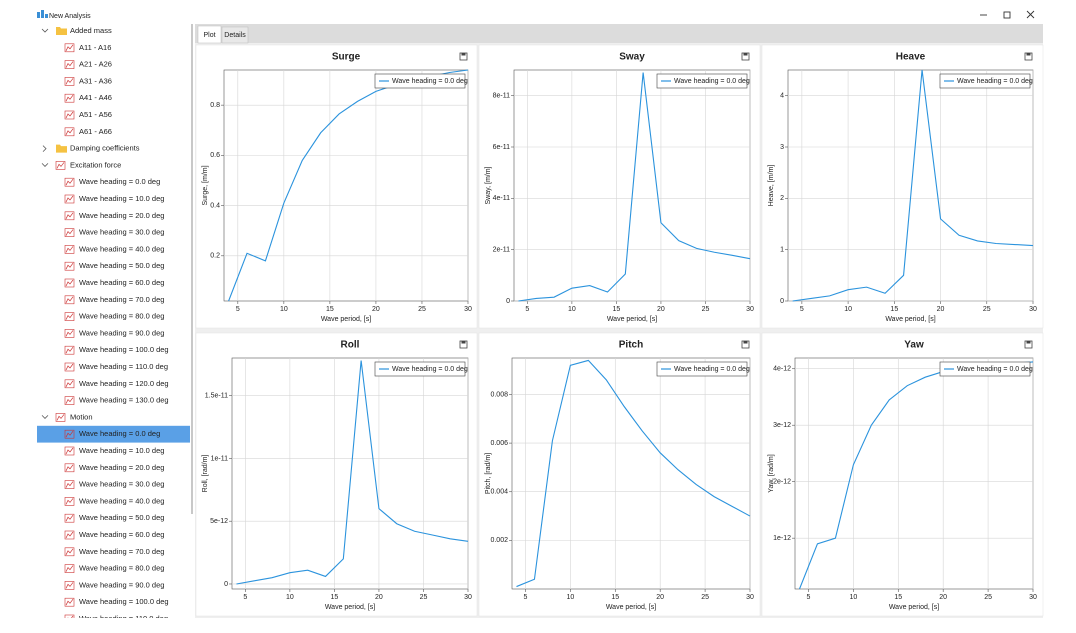 This screenshot has height=633, width=1076. What do you see at coordinates (468, 309) in the screenshot?
I see `x-tick-label: 30` at bounding box center [468, 309].